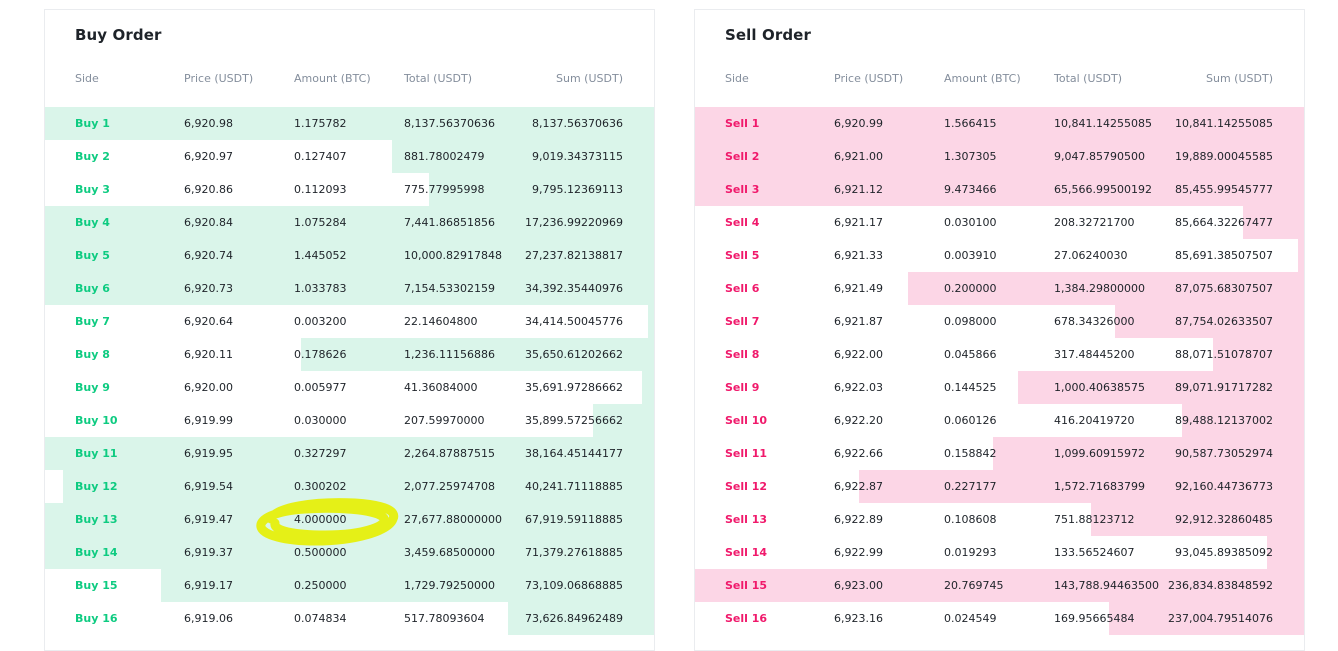 The image size is (1338, 651). What do you see at coordinates (92, 222) in the screenshot?
I see `row-side: Buy 4` at bounding box center [92, 222].